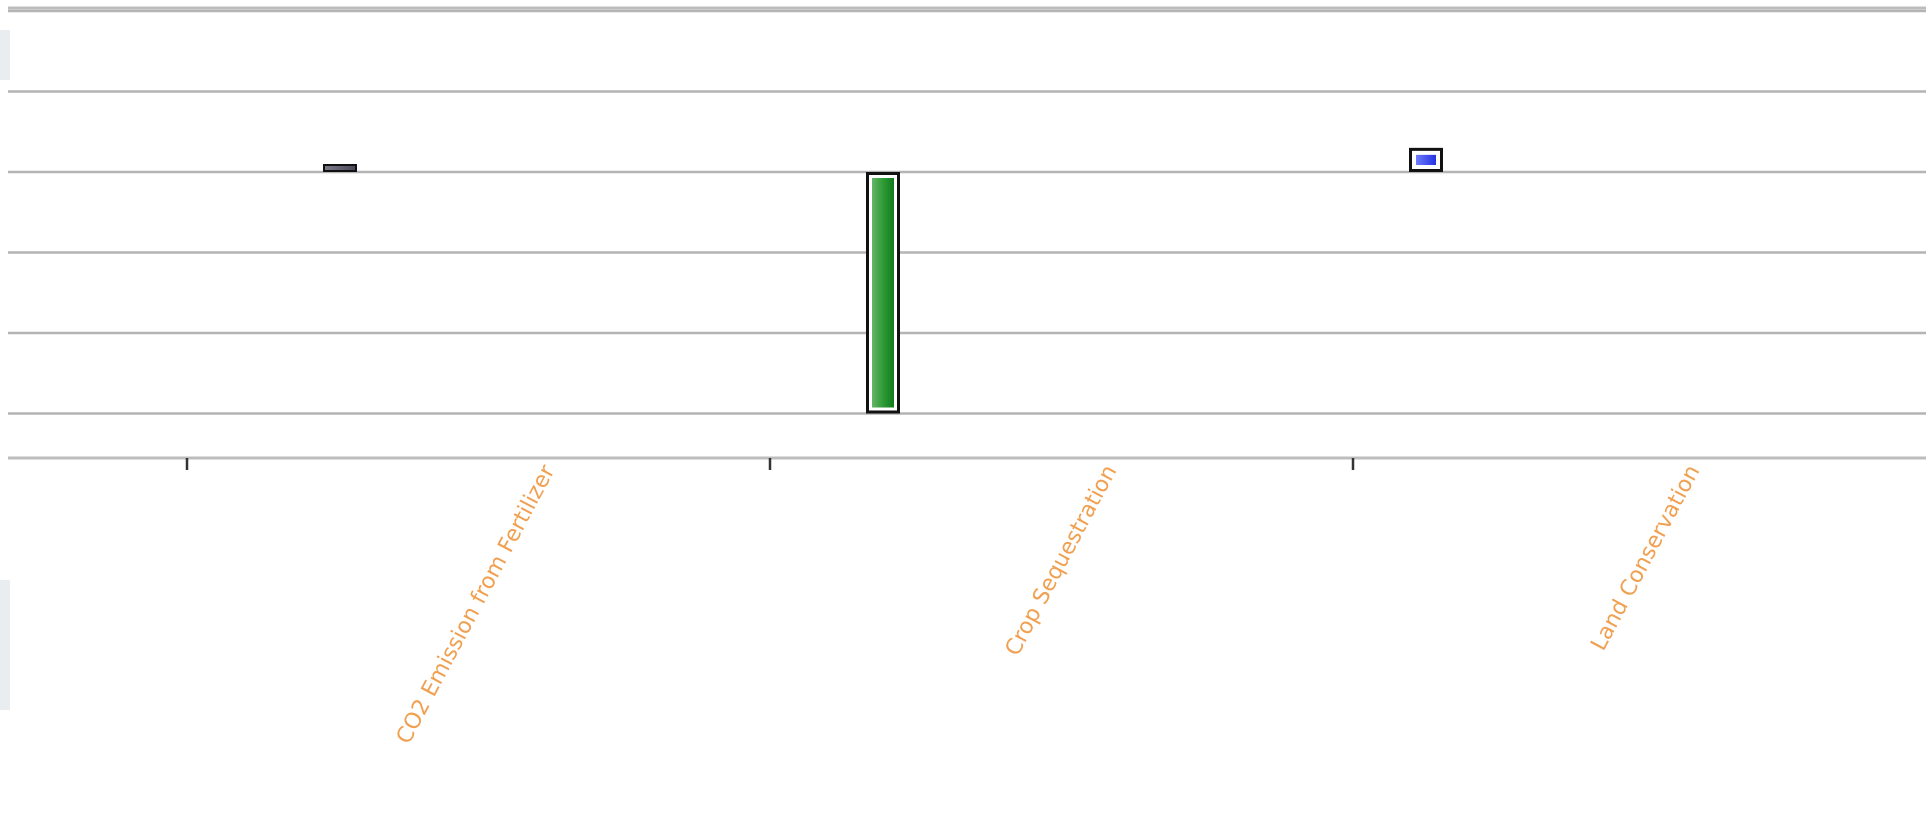 Image resolution: width=1926 pixels, height=813 pixels. Describe the element at coordinates (5, 55) in the screenshot. I see `window-edge-tab-top` at that location.